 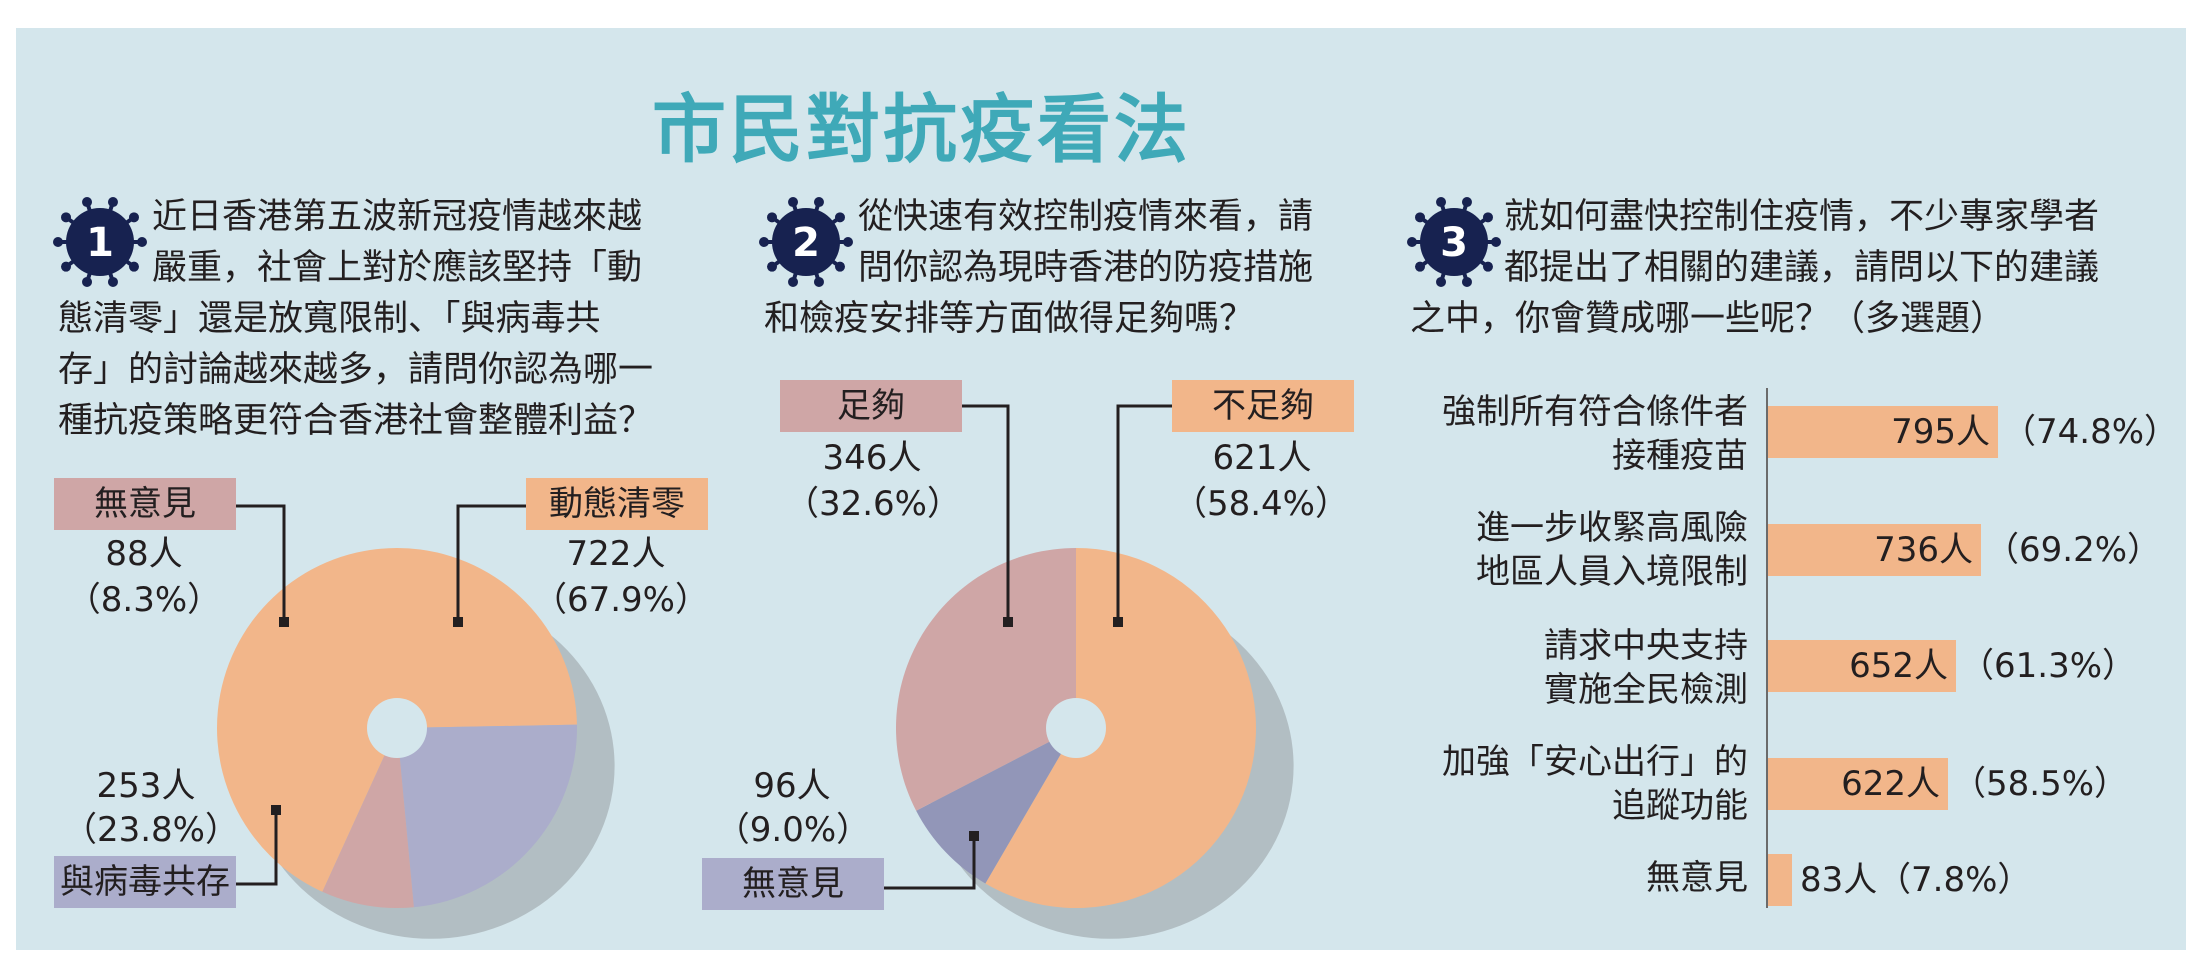 I want to click on bar-axis-line, so click(x=1767, y=648).